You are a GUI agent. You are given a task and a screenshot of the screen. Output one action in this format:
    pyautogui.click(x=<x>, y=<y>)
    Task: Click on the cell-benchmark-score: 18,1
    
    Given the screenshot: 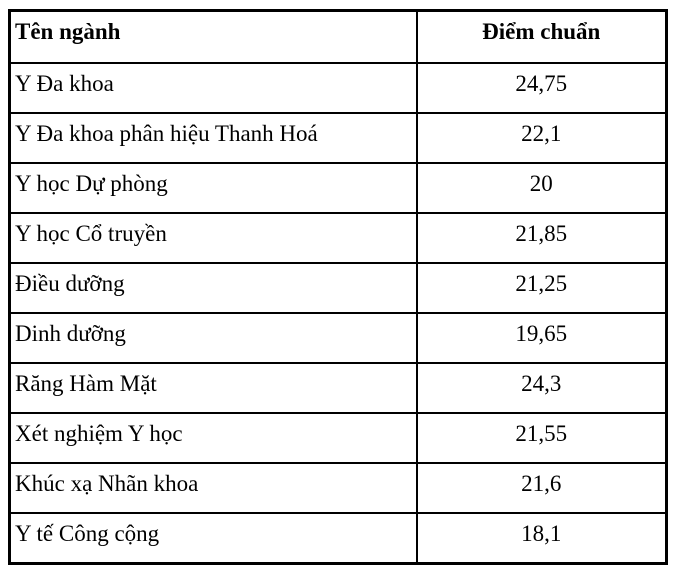 What is the action you would take?
    pyautogui.click(x=541, y=537)
    